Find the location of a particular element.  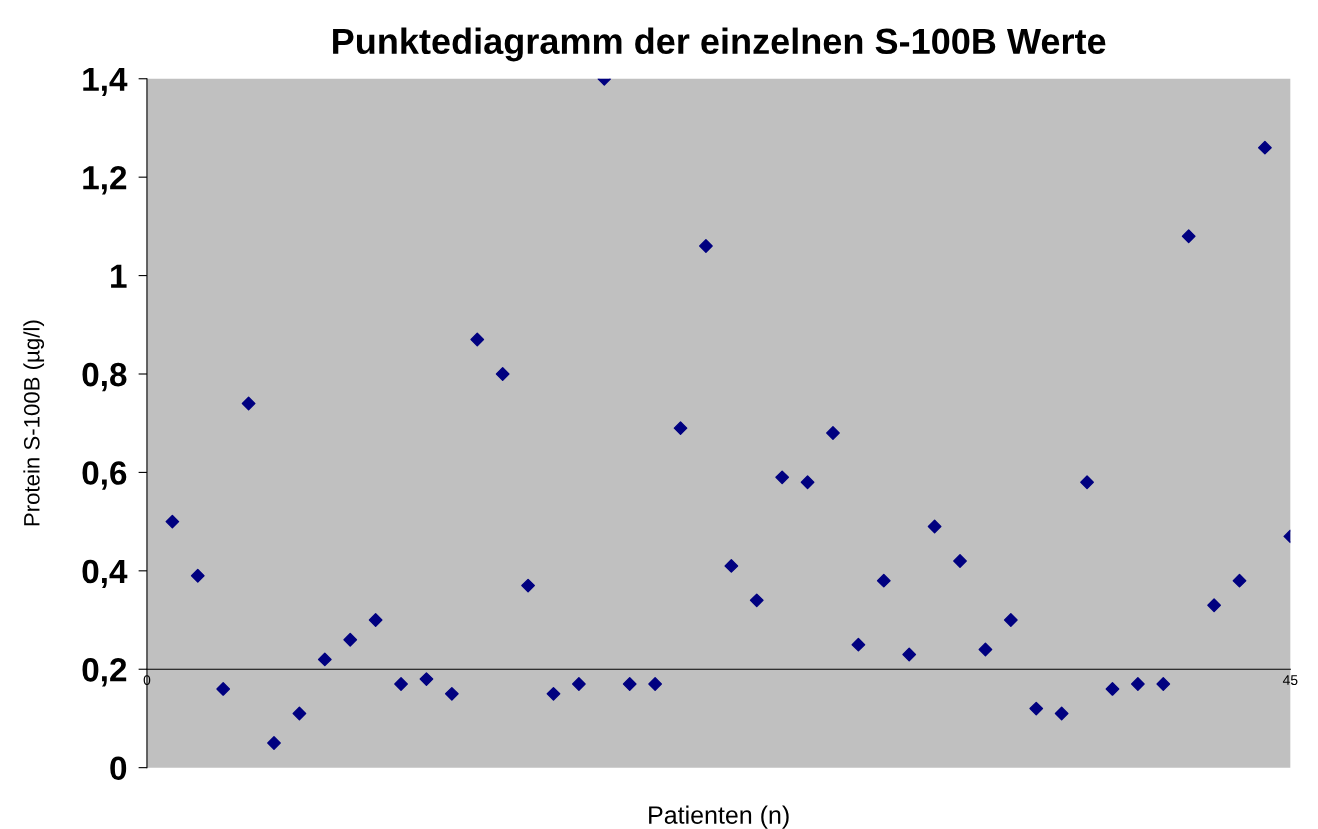

x-axis-title: Patienten (n) is located at coordinates (719, 817).